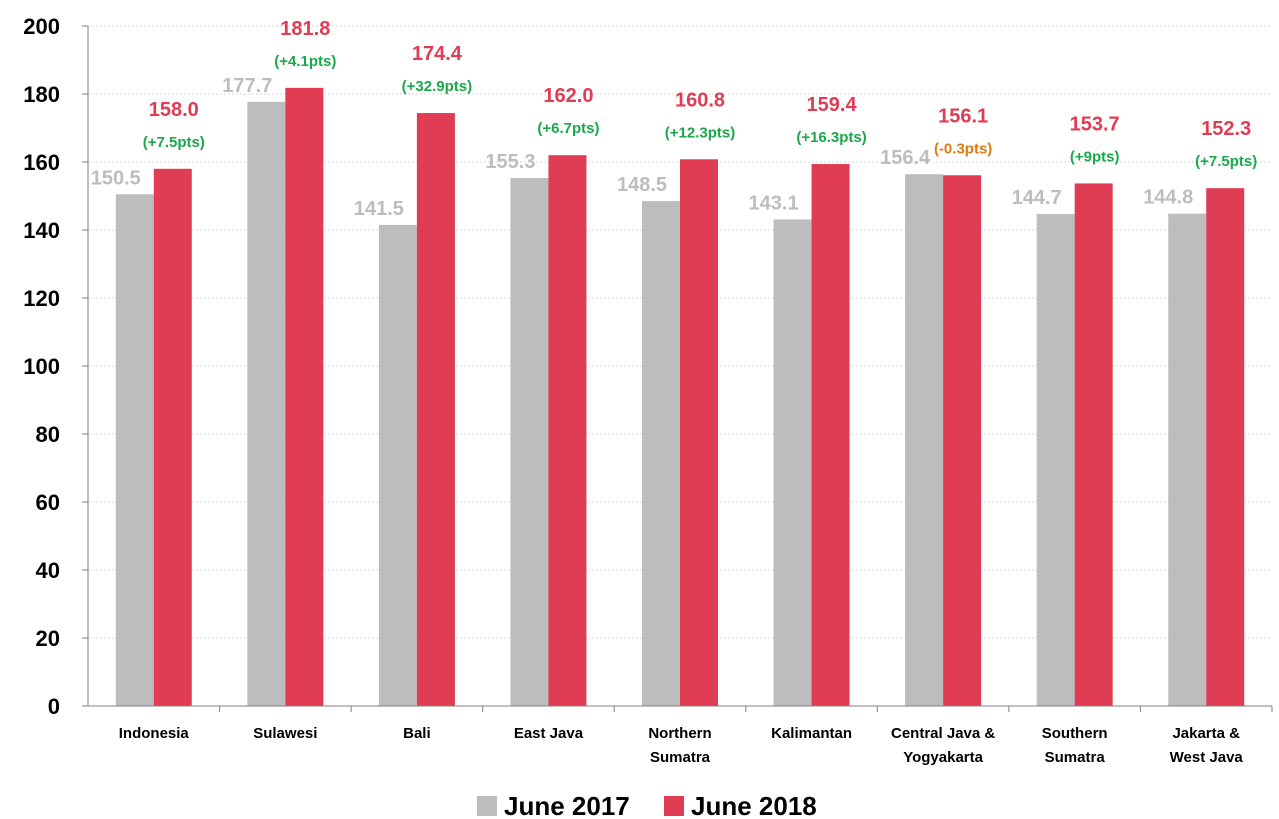 The image size is (1279, 819). Describe the element at coordinates (48, 434) in the screenshot. I see `y-tick-label: 80` at that location.